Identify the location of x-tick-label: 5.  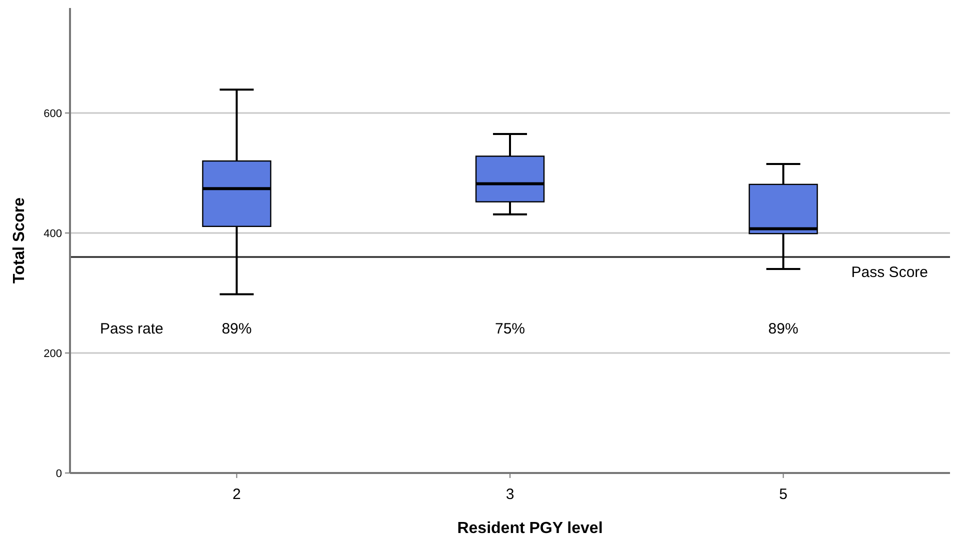
(783, 494).